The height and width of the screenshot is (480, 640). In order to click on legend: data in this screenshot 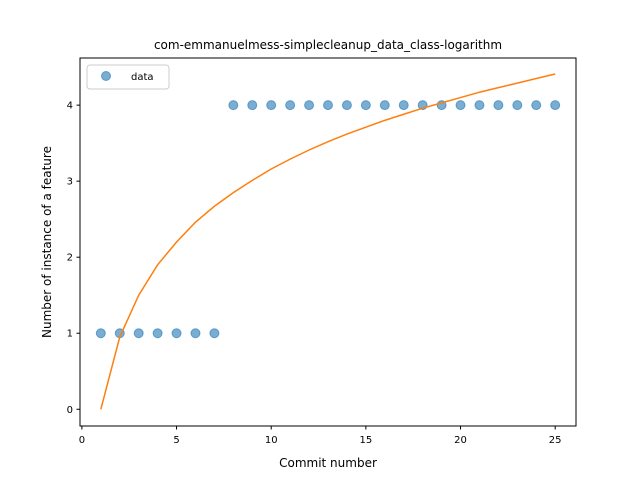, I will do `click(128, 77)`.